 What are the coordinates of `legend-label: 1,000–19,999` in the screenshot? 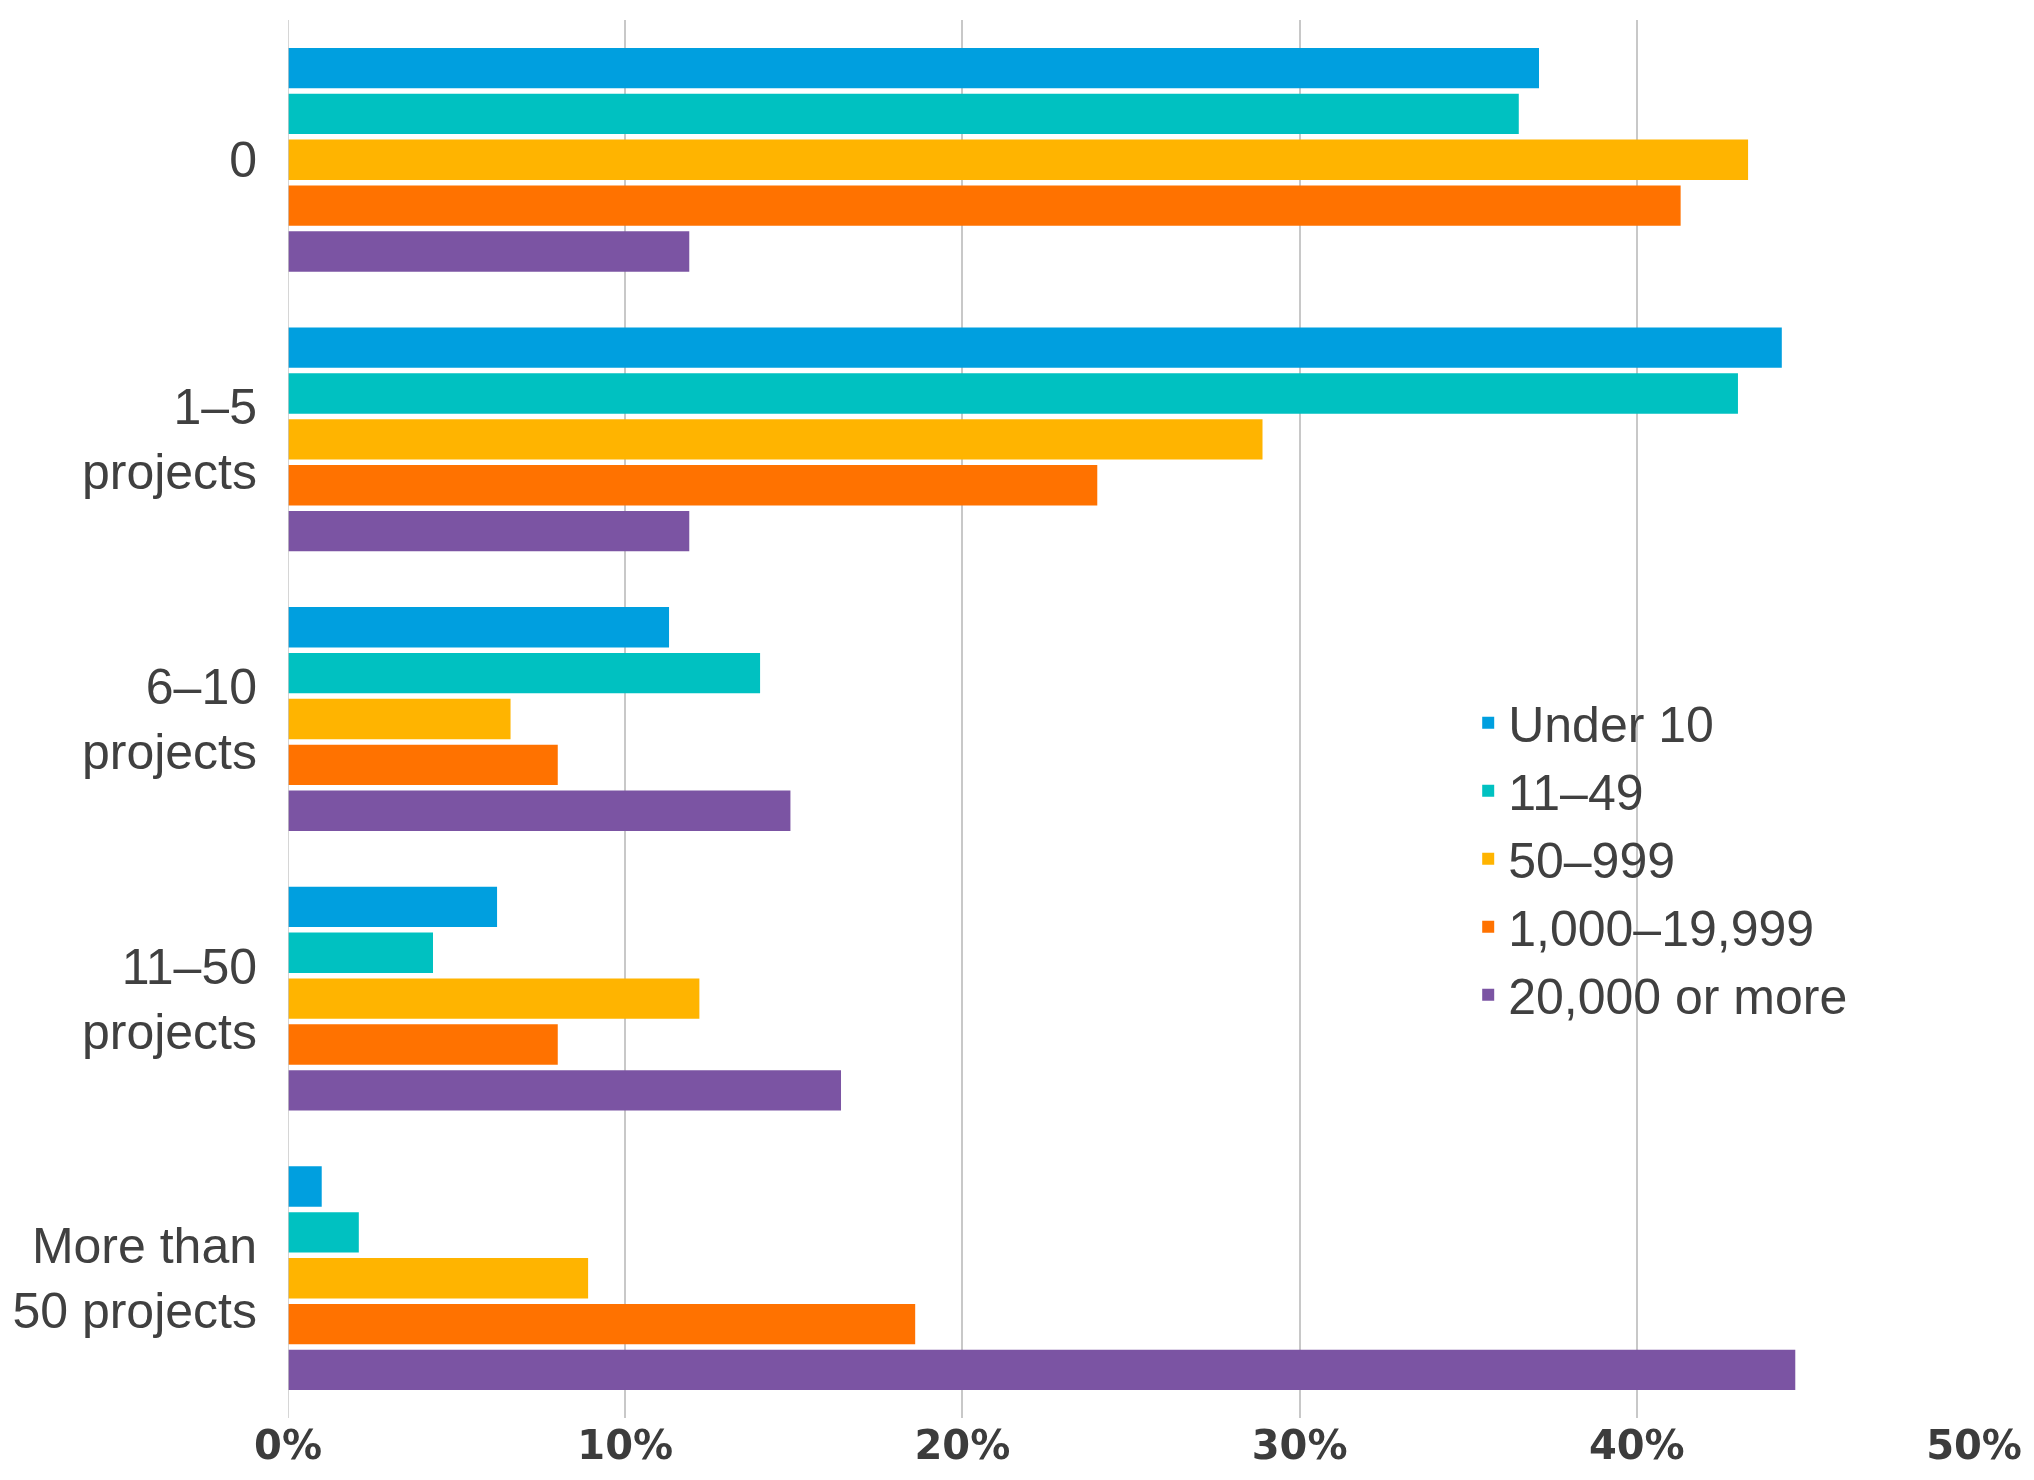 It's located at (1661, 929).